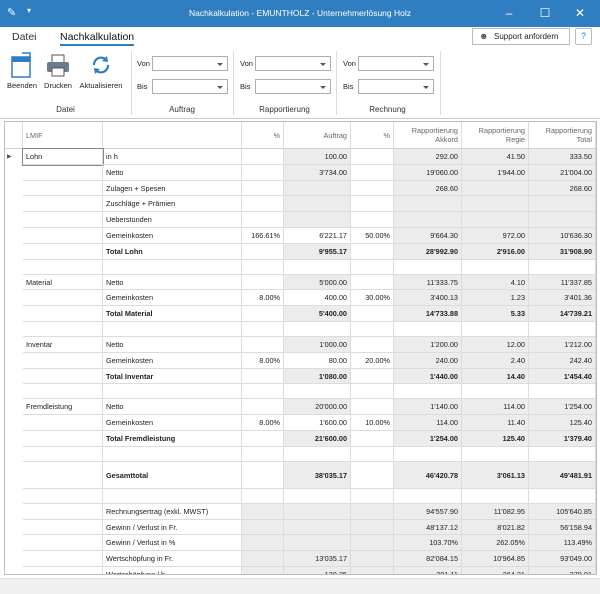 The image size is (600, 594). I want to click on support-button: ☻ Support anfordern, so click(521, 36).